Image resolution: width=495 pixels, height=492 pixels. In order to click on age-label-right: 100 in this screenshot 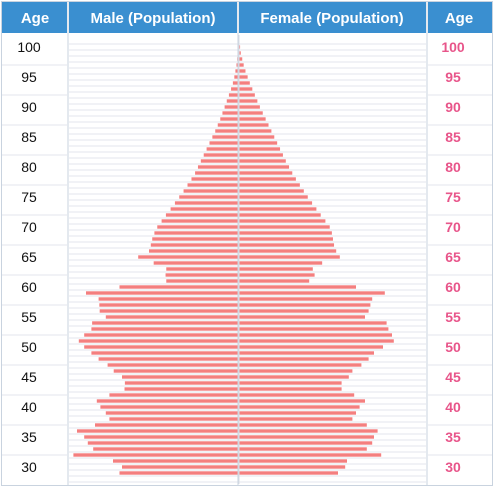, I will do `click(453, 47)`.